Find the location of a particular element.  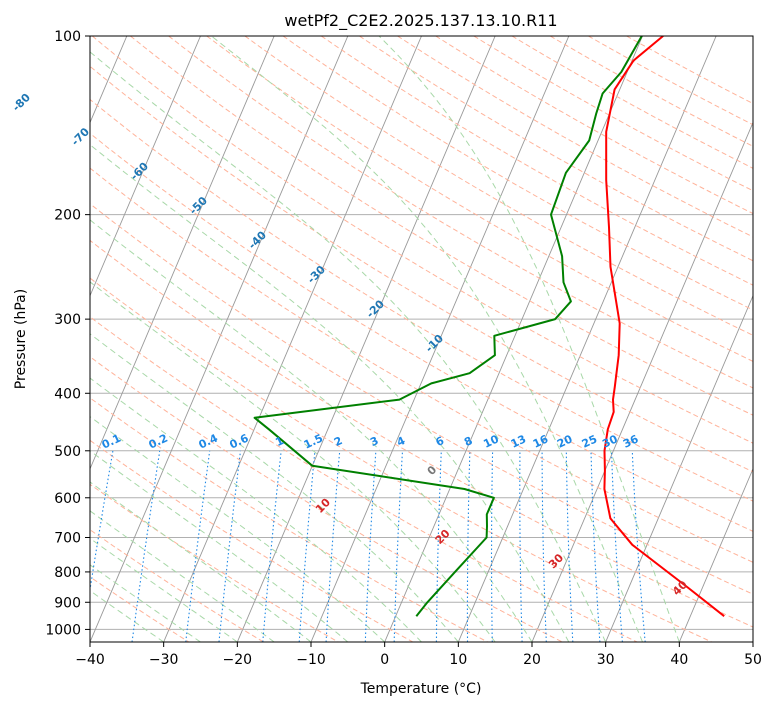

y-tick-label: 100 is located at coordinates (67, 37).